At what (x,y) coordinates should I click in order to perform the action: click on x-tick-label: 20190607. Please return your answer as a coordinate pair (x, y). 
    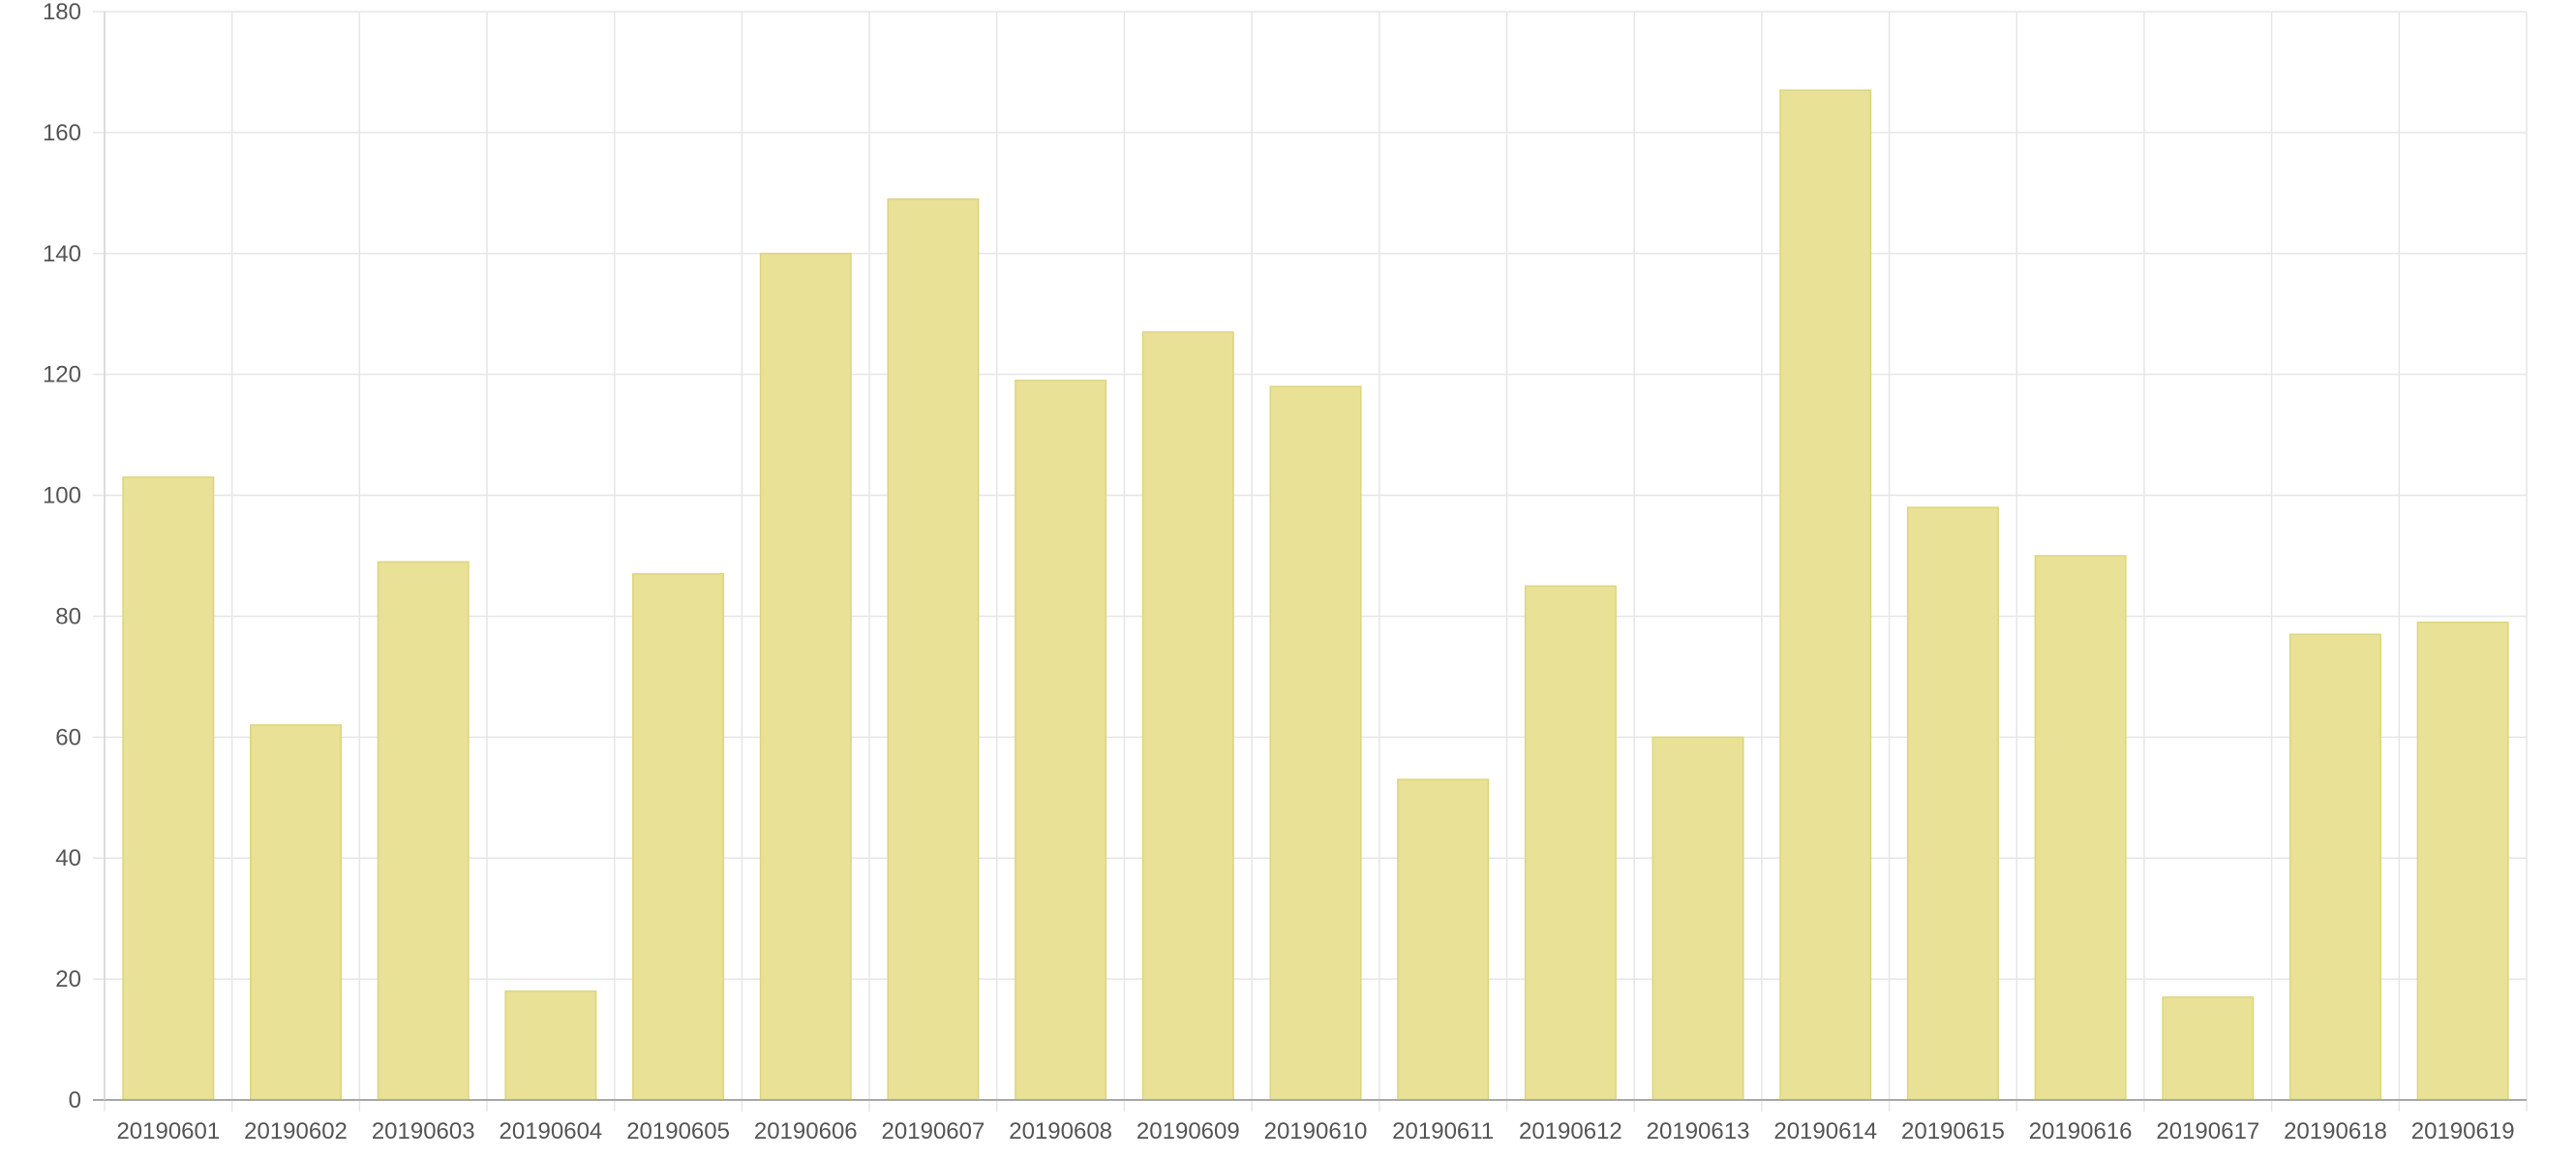
    Looking at the image, I should click on (933, 1131).